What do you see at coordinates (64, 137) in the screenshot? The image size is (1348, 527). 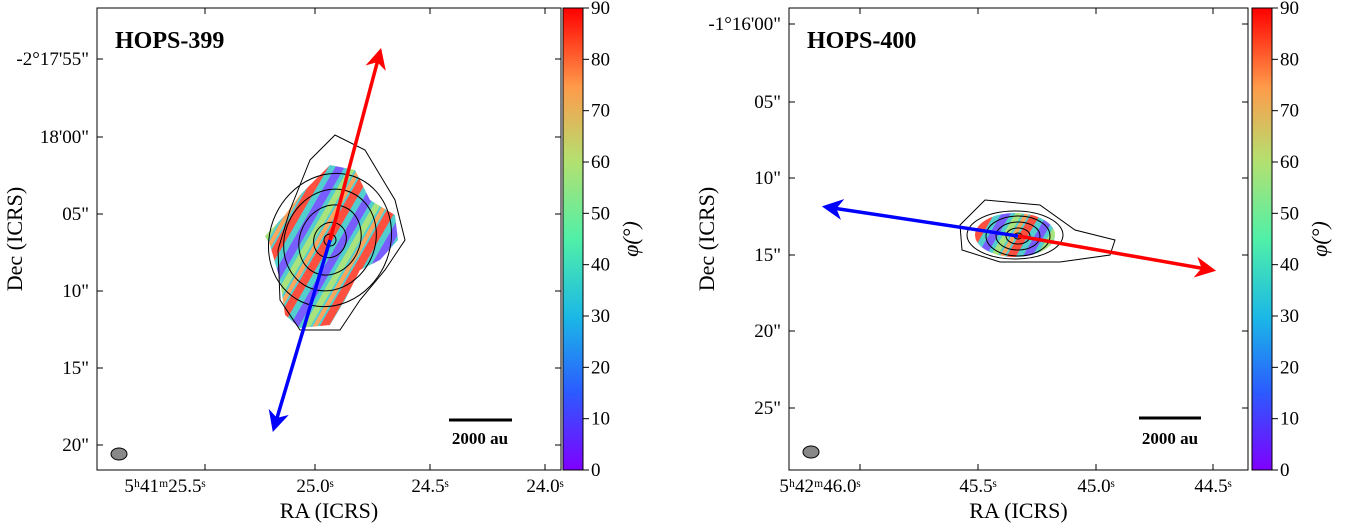 I see `y-tick-label: 18'00"` at bounding box center [64, 137].